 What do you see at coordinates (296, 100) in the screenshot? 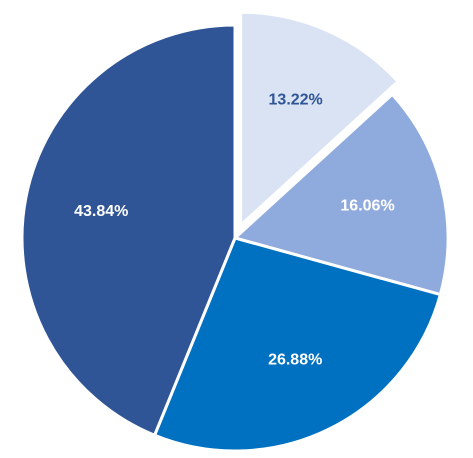
I see `pie-slice-label-1: 13.22%` at bounding box center [296, 100].